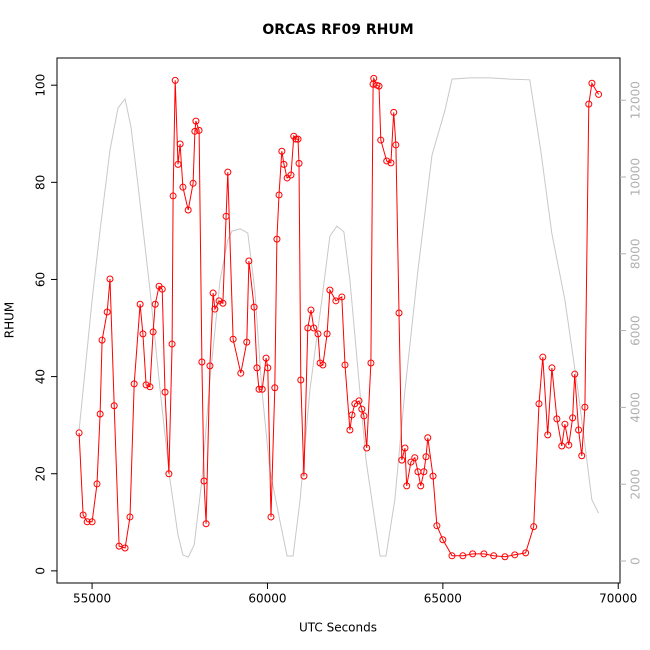 The image size is (650, 650). I want to click on y-tick-label: 60, so click(41, 279).